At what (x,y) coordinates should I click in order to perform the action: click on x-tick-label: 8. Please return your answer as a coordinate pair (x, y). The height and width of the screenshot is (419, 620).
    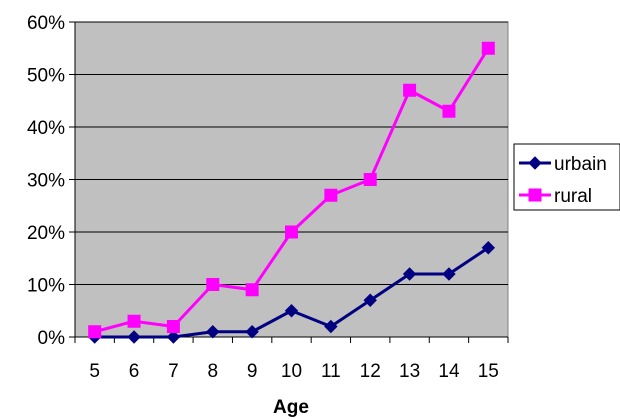
    Looking at the image, I should click on (212, 371).